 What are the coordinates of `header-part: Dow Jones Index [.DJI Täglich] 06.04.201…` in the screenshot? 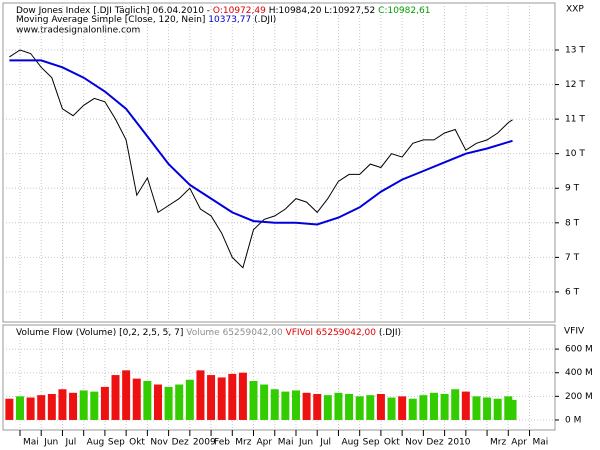 It's located at (114, 11).